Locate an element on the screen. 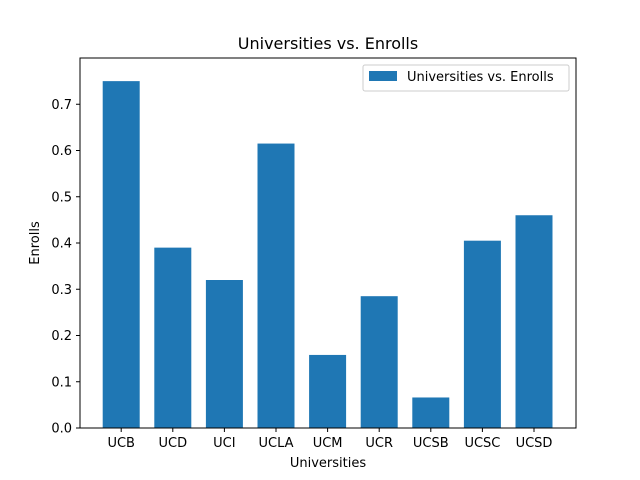 The height and width of the screenshot is (480, 640). chart-title: Universities vs. Enrolls is located at coordinates (328, 43).